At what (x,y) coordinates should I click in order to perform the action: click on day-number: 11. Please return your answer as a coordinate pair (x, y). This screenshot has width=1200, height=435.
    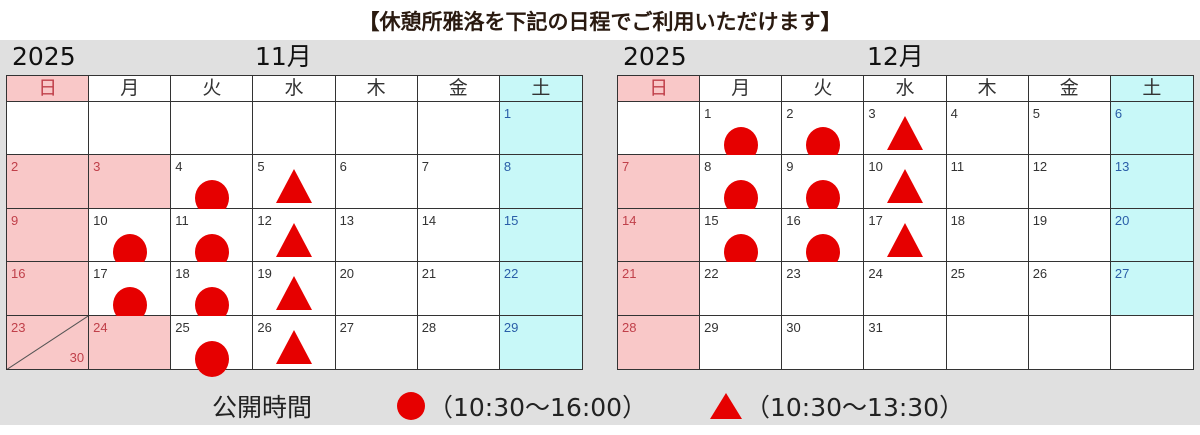
    Looking at the image, I should click on (182, 220).